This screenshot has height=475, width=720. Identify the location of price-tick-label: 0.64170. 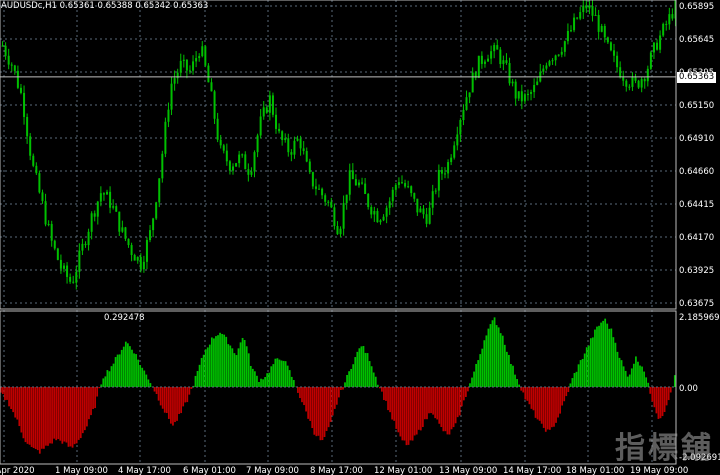
(696, 238).